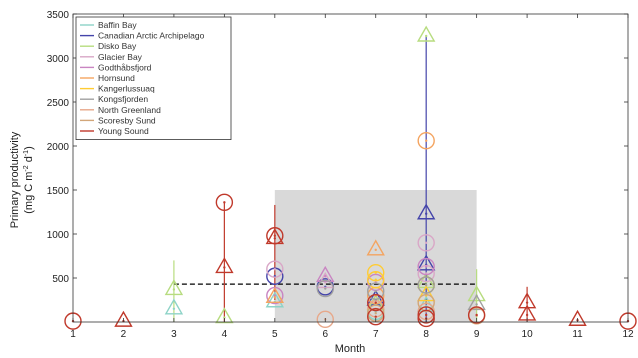 The height and width of the screenshot is (358, 638). I want to click on x-tick-label: 1, so click(73, 334).